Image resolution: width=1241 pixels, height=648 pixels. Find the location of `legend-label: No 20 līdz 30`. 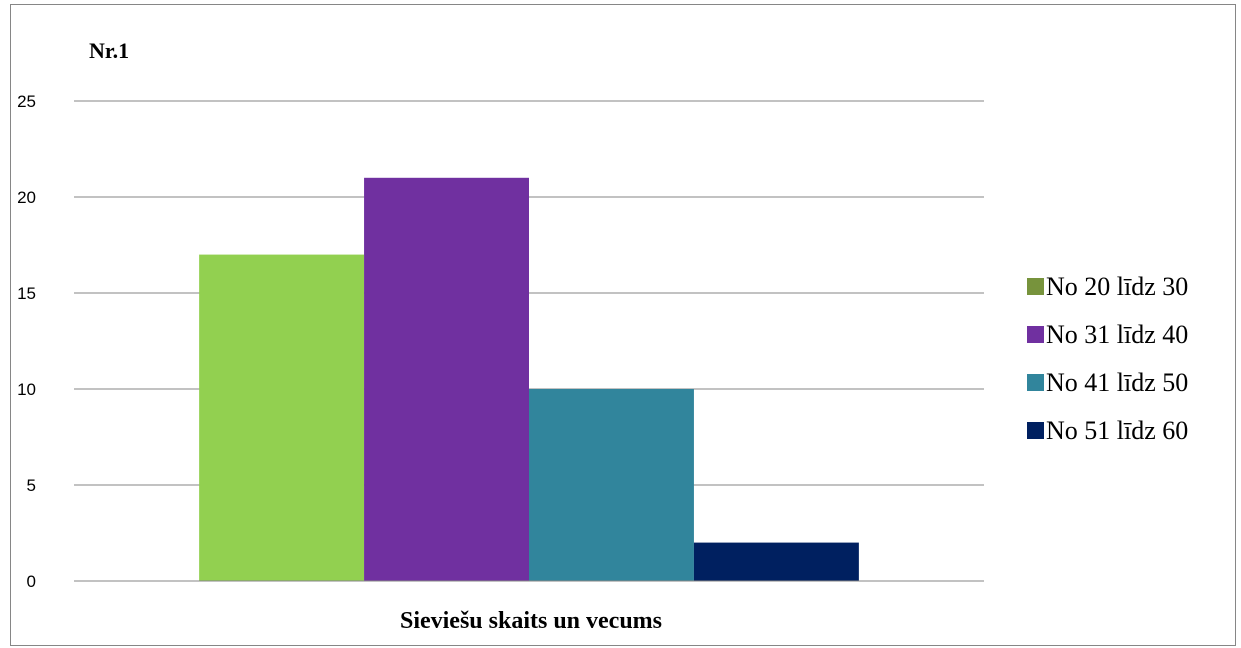

legend-label: No 20 līdz 30 is located at coordinates (1117, 286).